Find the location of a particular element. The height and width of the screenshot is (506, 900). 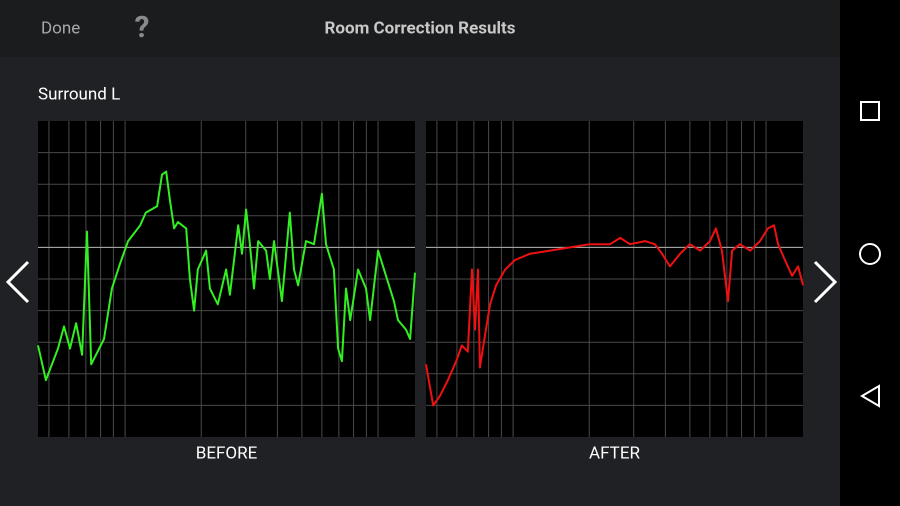

help-button: ? is located at coordinates (142, 27).